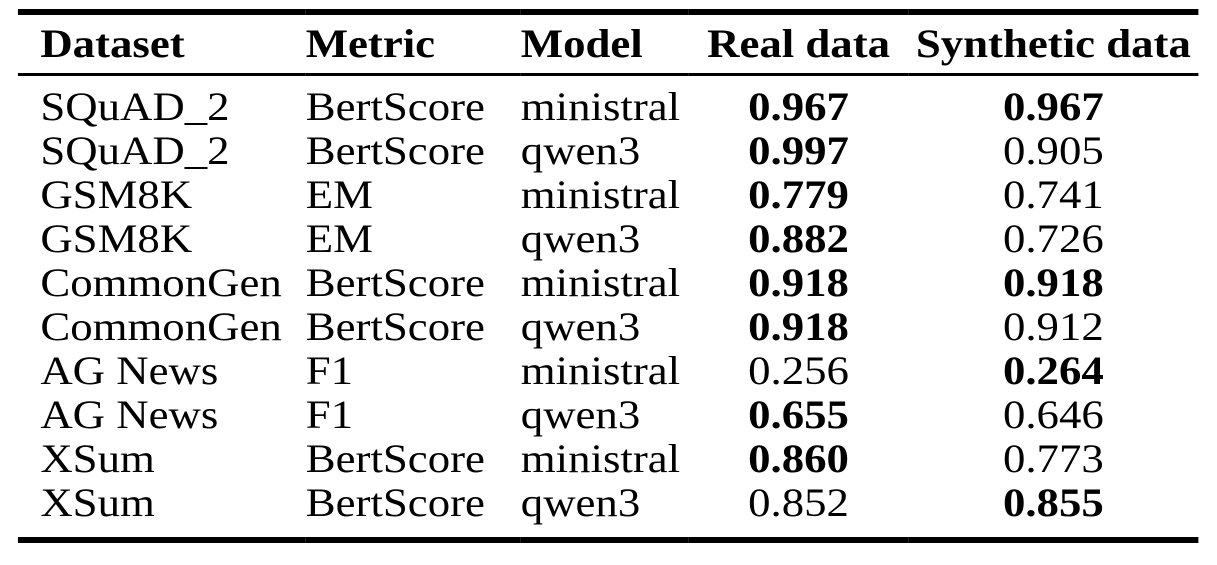  I want to click on column-header-dataset: Dataset, so click(161, 44).